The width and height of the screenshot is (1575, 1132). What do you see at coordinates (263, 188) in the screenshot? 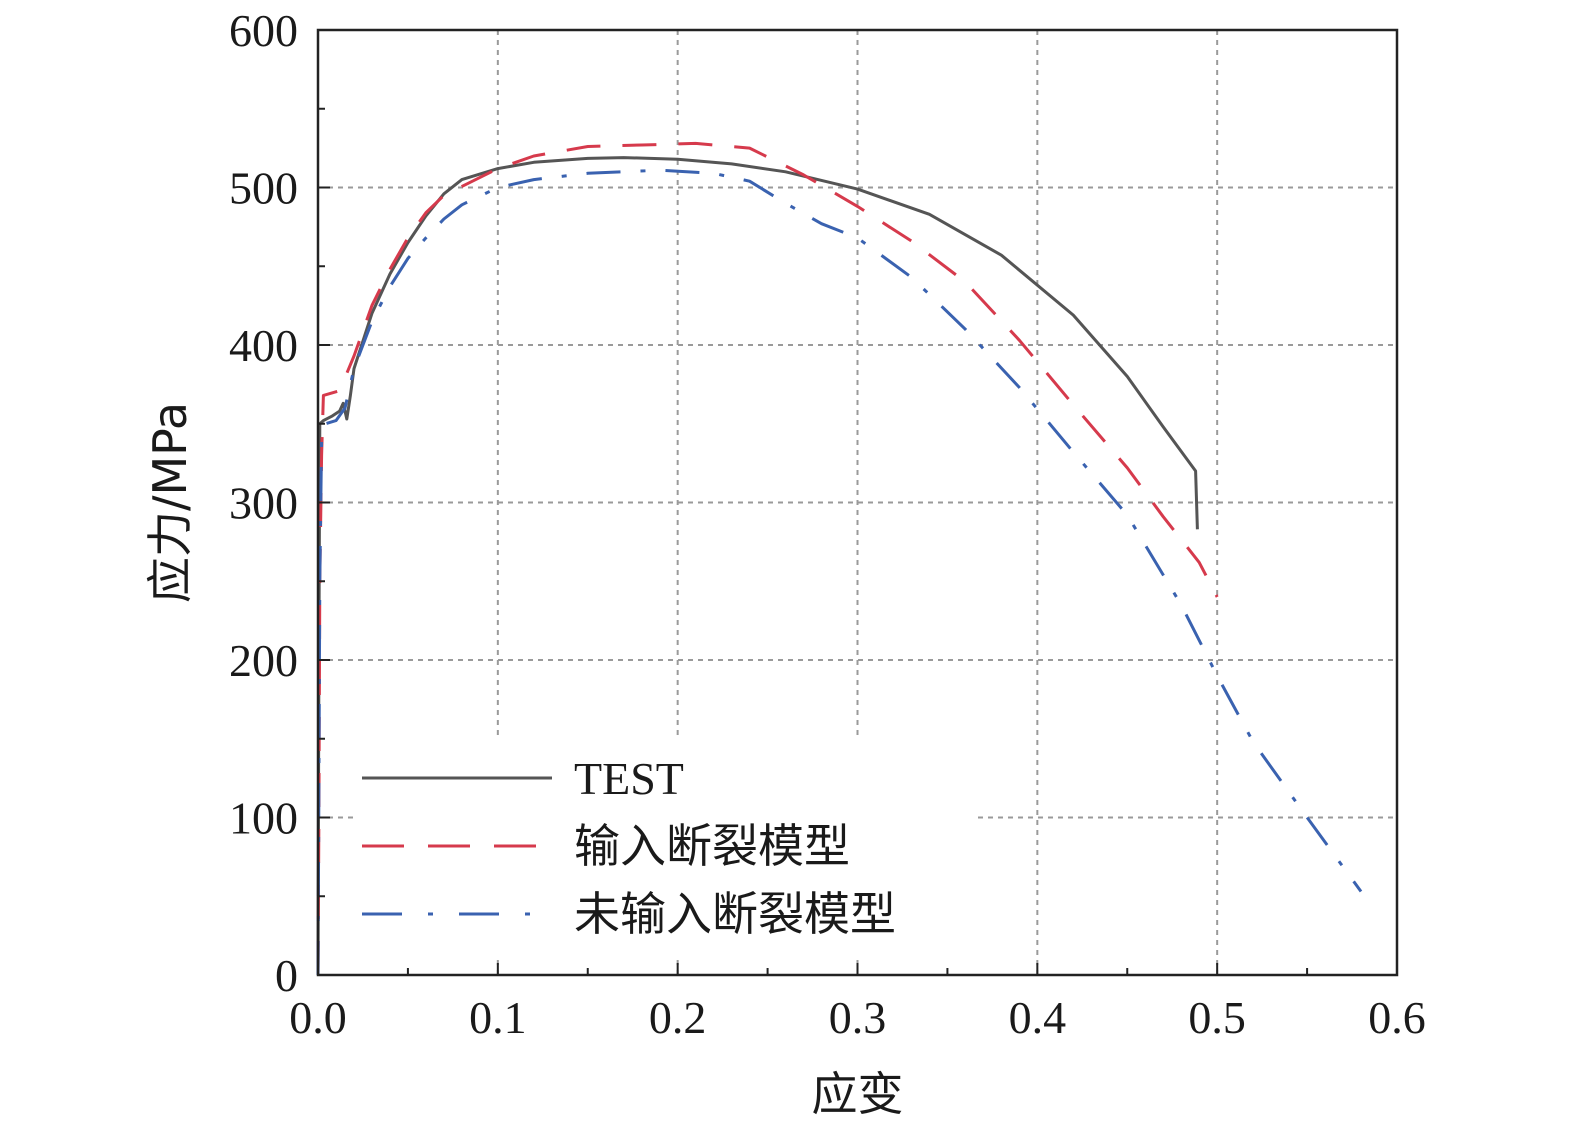
I see `y-tick-label: 500` at bounding box center [263, 188].